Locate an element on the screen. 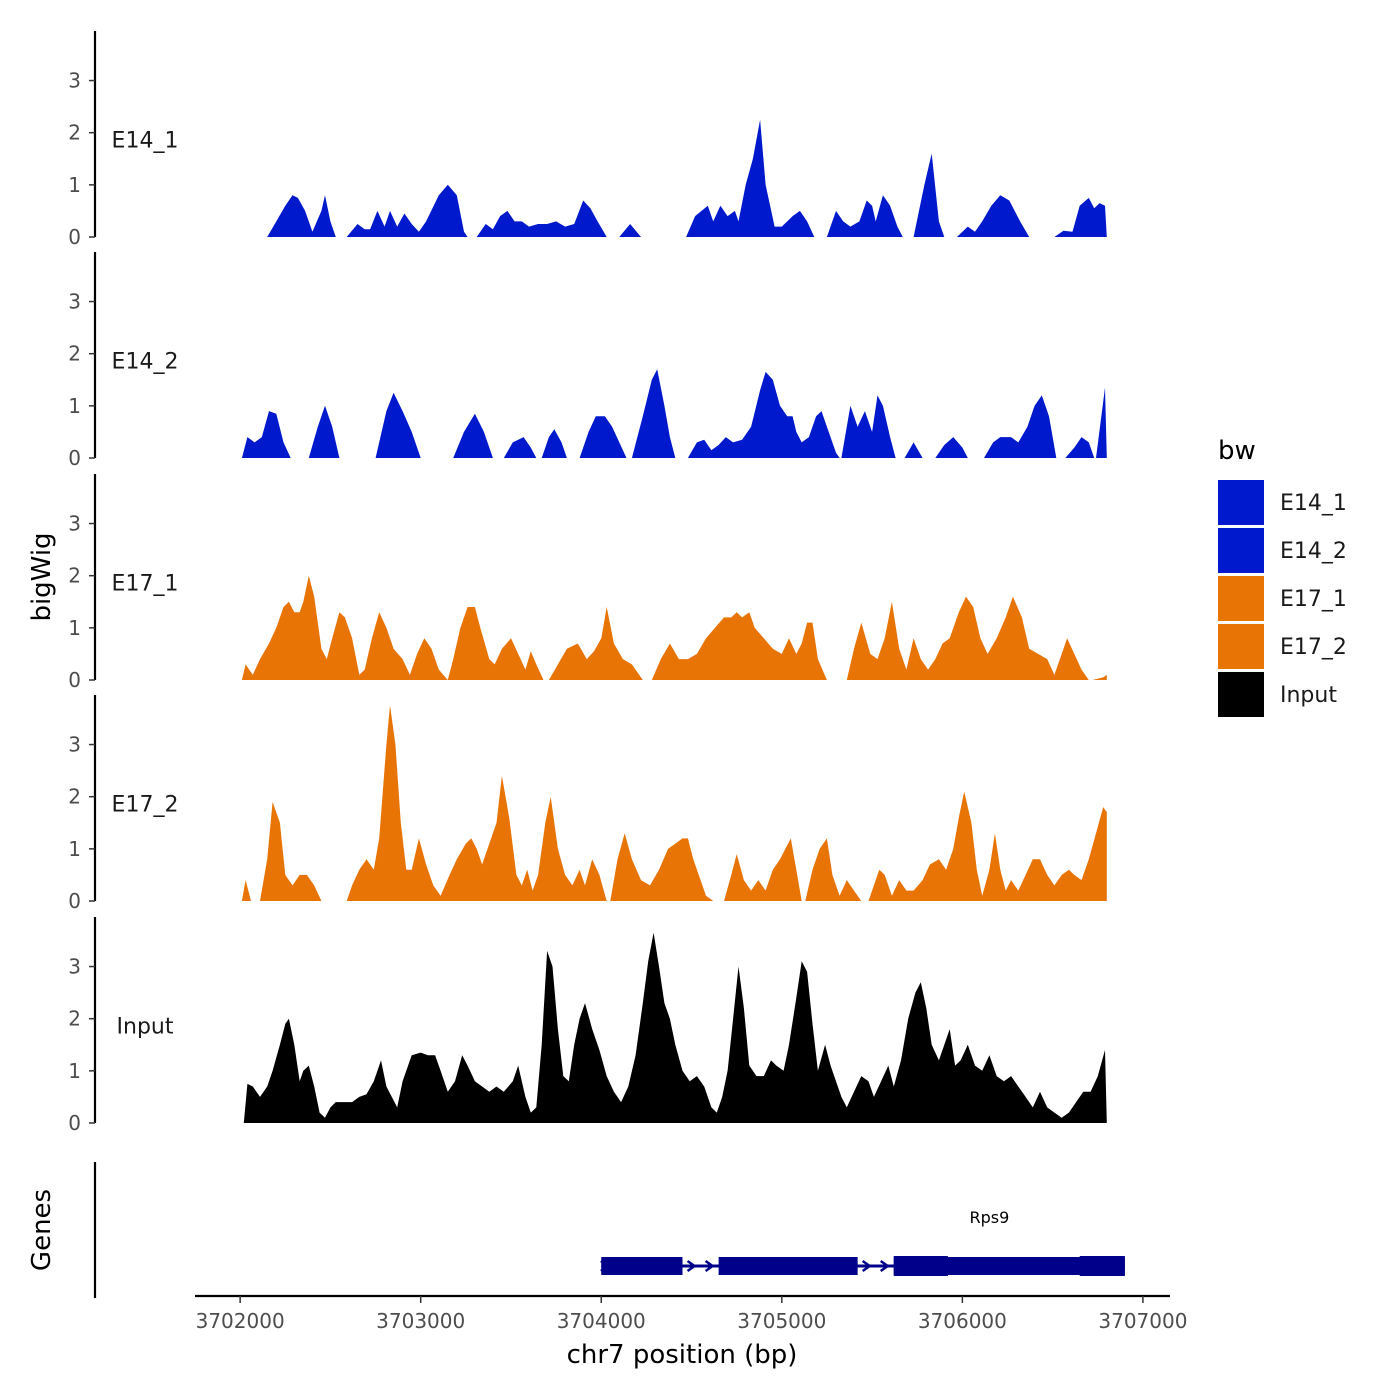 This screenshot has width=1400, height=1400. gene-rps9: Rps9 is located at coordinates (862, 1242).